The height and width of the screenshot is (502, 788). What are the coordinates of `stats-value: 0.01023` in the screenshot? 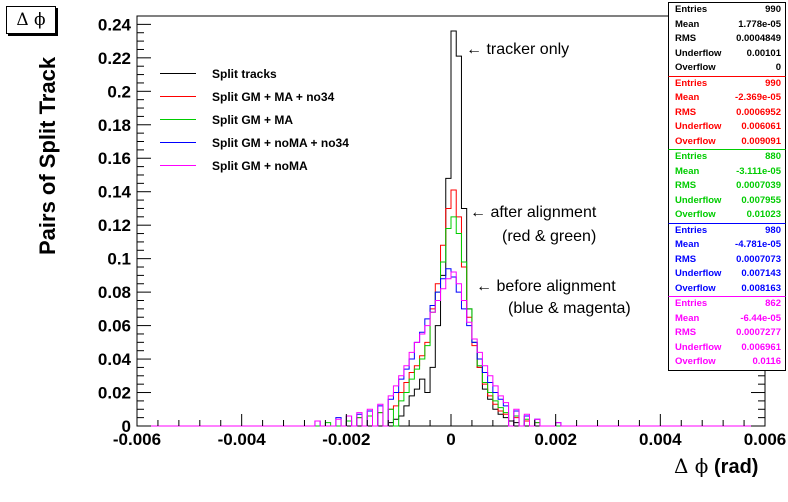 It's located at (763, 215).